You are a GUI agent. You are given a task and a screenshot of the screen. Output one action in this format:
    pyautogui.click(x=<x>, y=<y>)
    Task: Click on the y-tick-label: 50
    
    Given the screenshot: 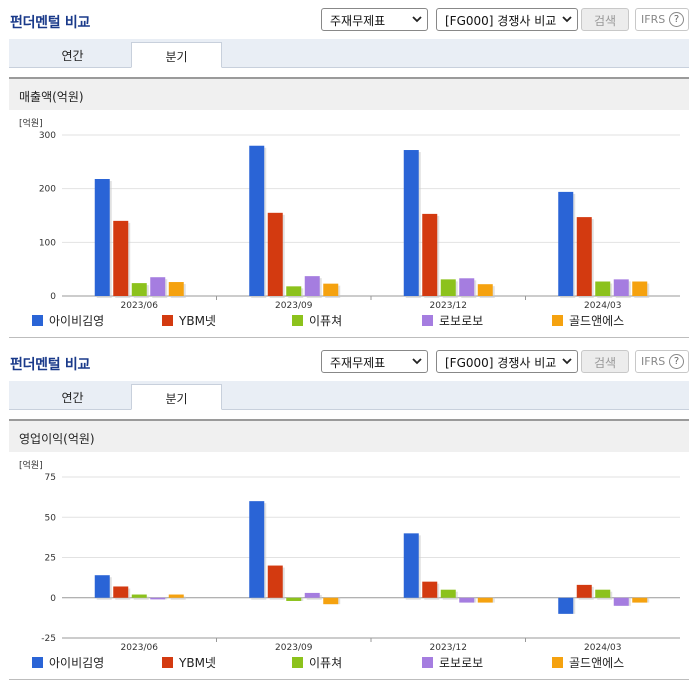 What is the action you would take?
    pyautogui.click(x=51, y=518)
    